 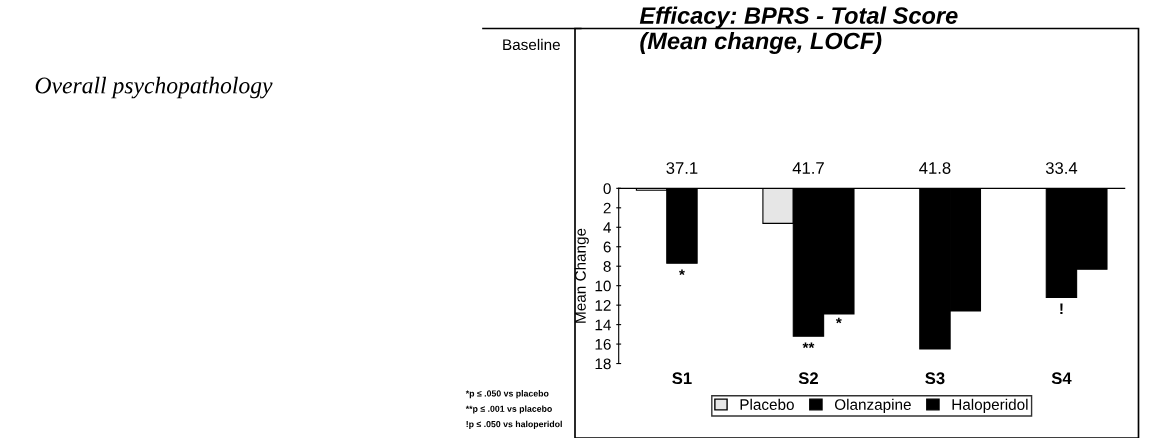 What do you see at coordinates (507, 394) in the screenshot?
I see `text: *p ≤ .050 vs placebo` at bounding box center [507, 394].